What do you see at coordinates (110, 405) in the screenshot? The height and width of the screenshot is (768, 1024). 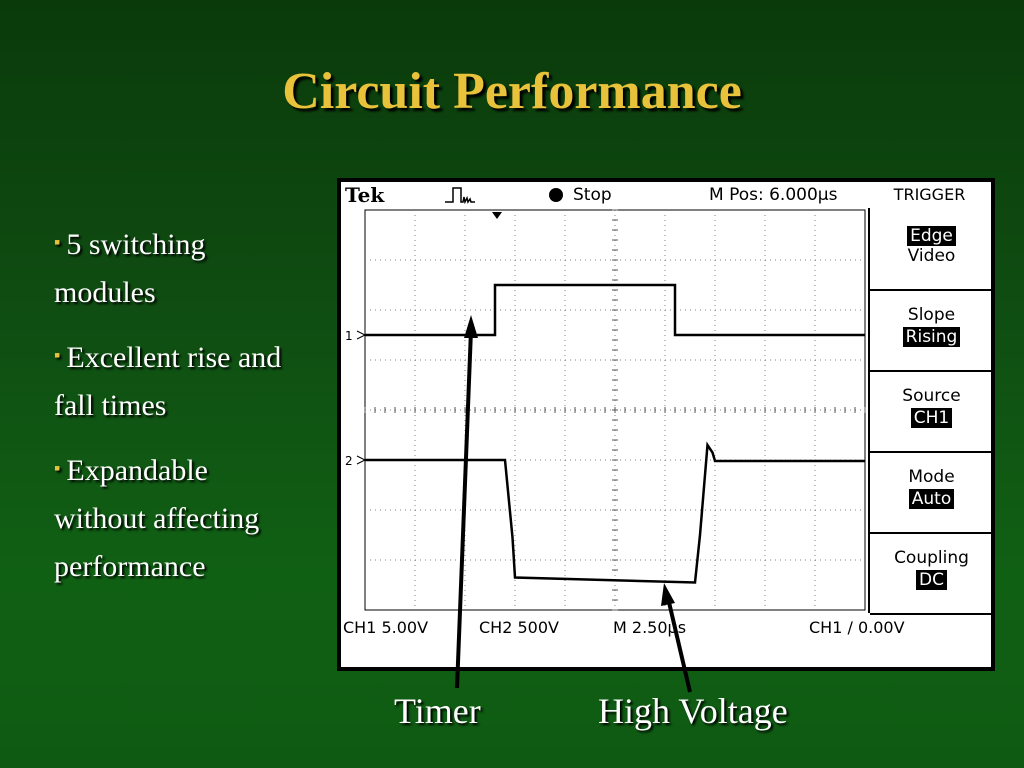 I see `bullet-text: fall times` at bounding box center [110, 405].